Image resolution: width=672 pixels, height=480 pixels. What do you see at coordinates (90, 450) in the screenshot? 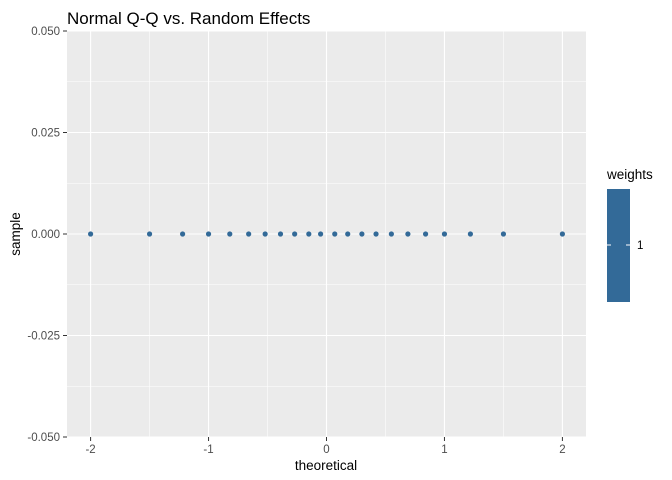
I see `x-tick-label: -2` at bounding box center [90, 450].